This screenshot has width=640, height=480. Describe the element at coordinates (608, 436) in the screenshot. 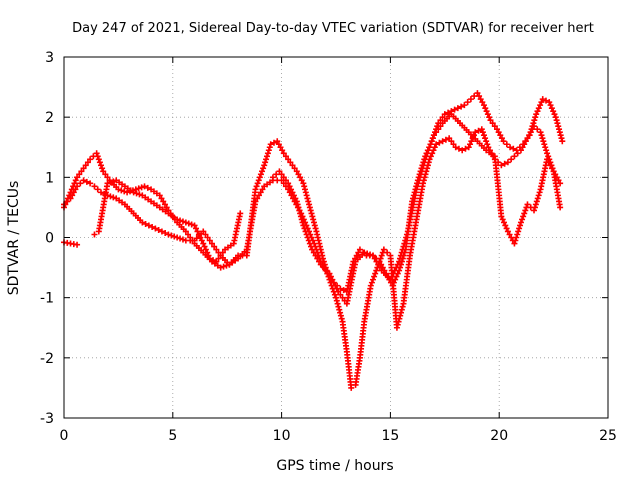

I see `x-tick-label: 25` at that location.